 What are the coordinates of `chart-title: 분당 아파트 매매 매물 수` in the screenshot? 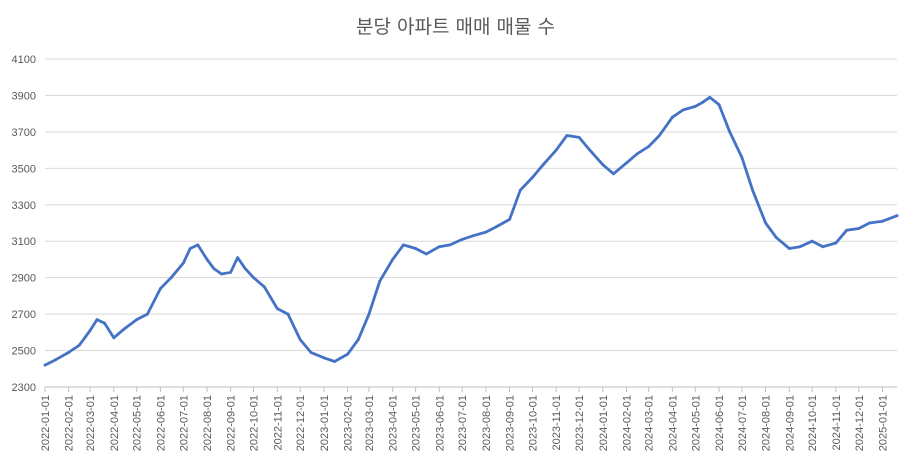 It's located at (455, 27).